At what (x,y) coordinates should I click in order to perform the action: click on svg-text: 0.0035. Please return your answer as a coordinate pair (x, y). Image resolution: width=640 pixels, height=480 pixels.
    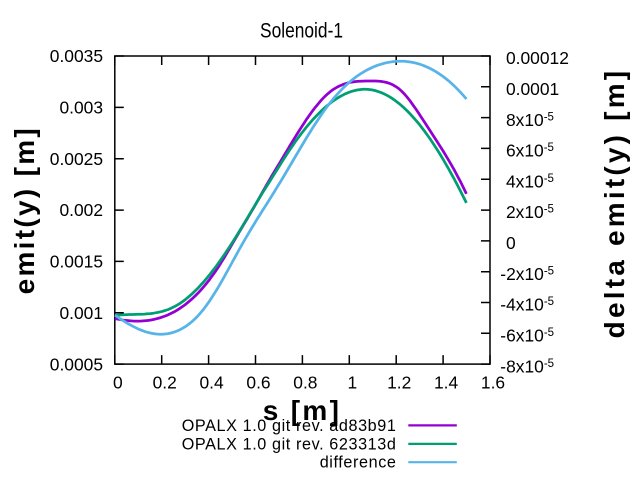
    Looking at the image, I should click on (76, 56).